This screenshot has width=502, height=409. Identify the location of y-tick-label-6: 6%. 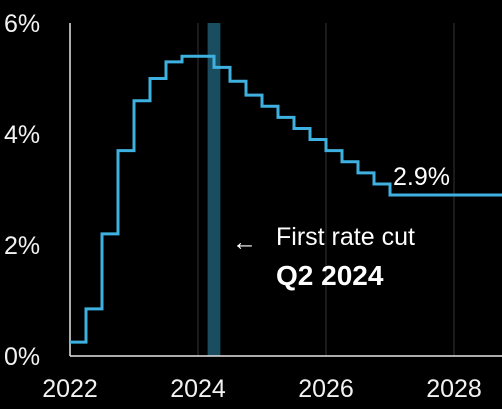
(22, 24).